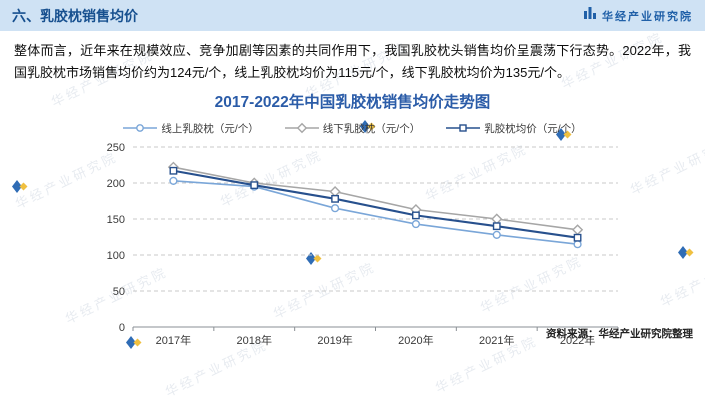 The height and width of the screenshot is (400, 705). Describe the element at coordinates (116, 220) in the screenshot. I see `y-axis-tick-label: 150` at that location.